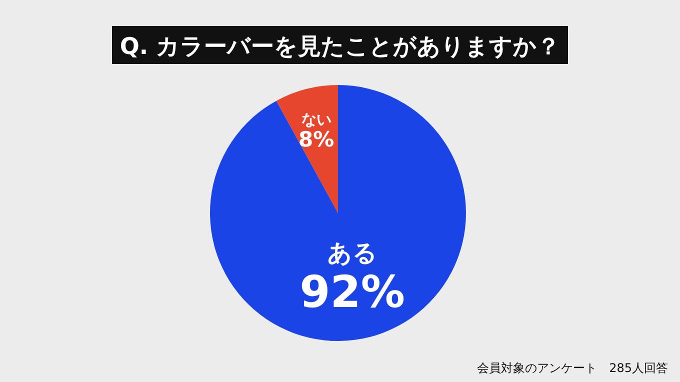  I want to click on chart-title: Q. カラーバーを見たことがありますか？, so click(340, 47).